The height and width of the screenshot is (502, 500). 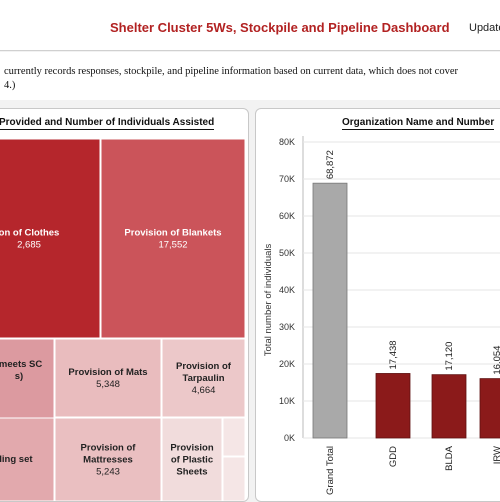 What do you see at coordinates (287, 327) in the screenshot?
I see `y-tick-label: 30K` at bounding box center [287, 327].